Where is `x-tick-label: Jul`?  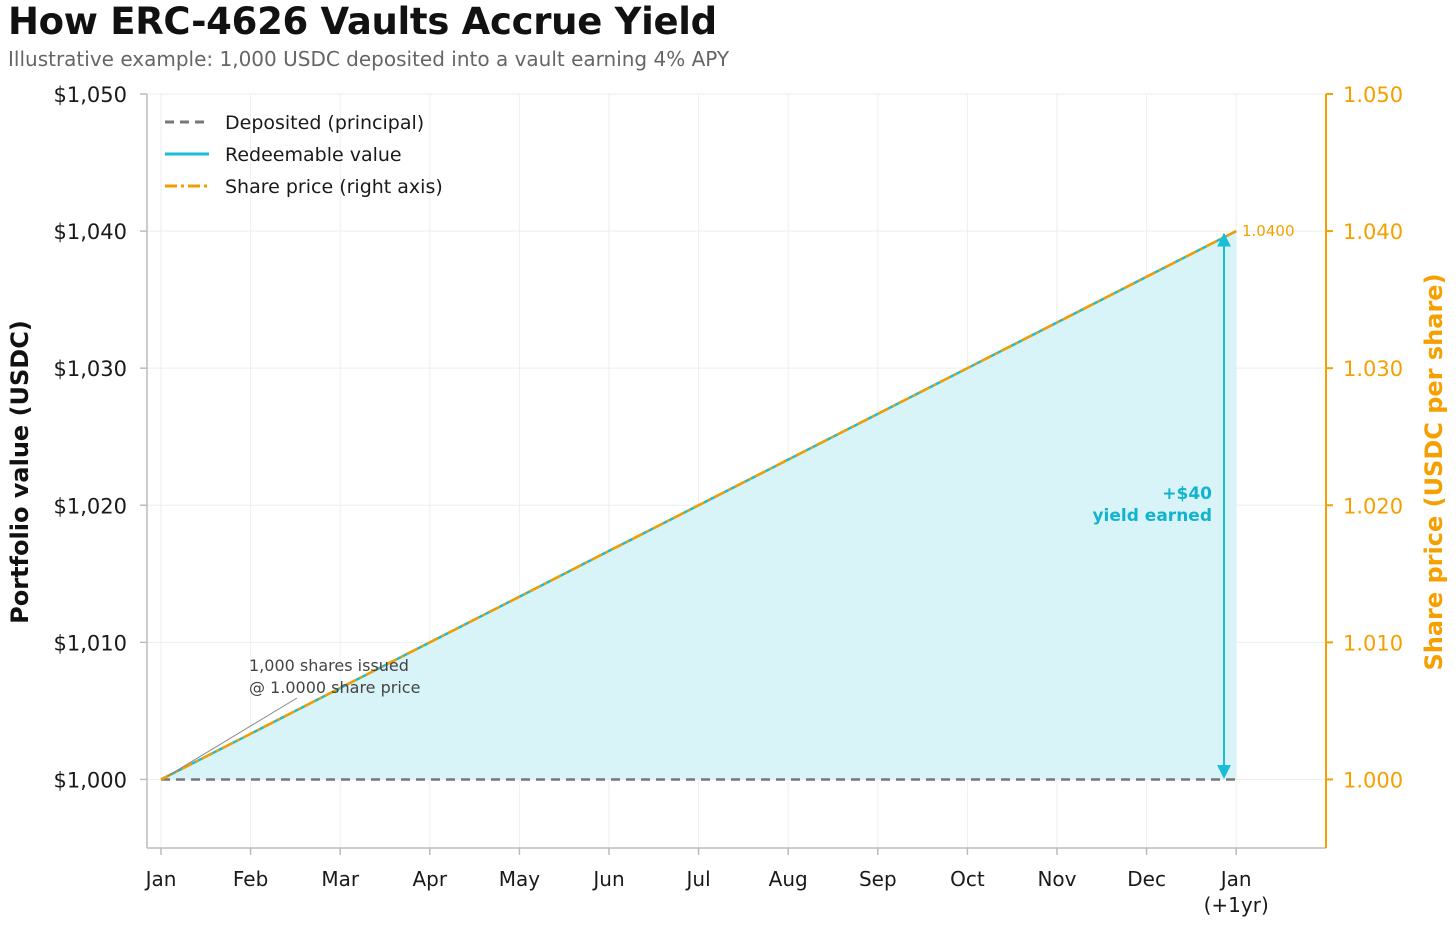 x-tick-label: Jul is located at coordinates (698, 879).